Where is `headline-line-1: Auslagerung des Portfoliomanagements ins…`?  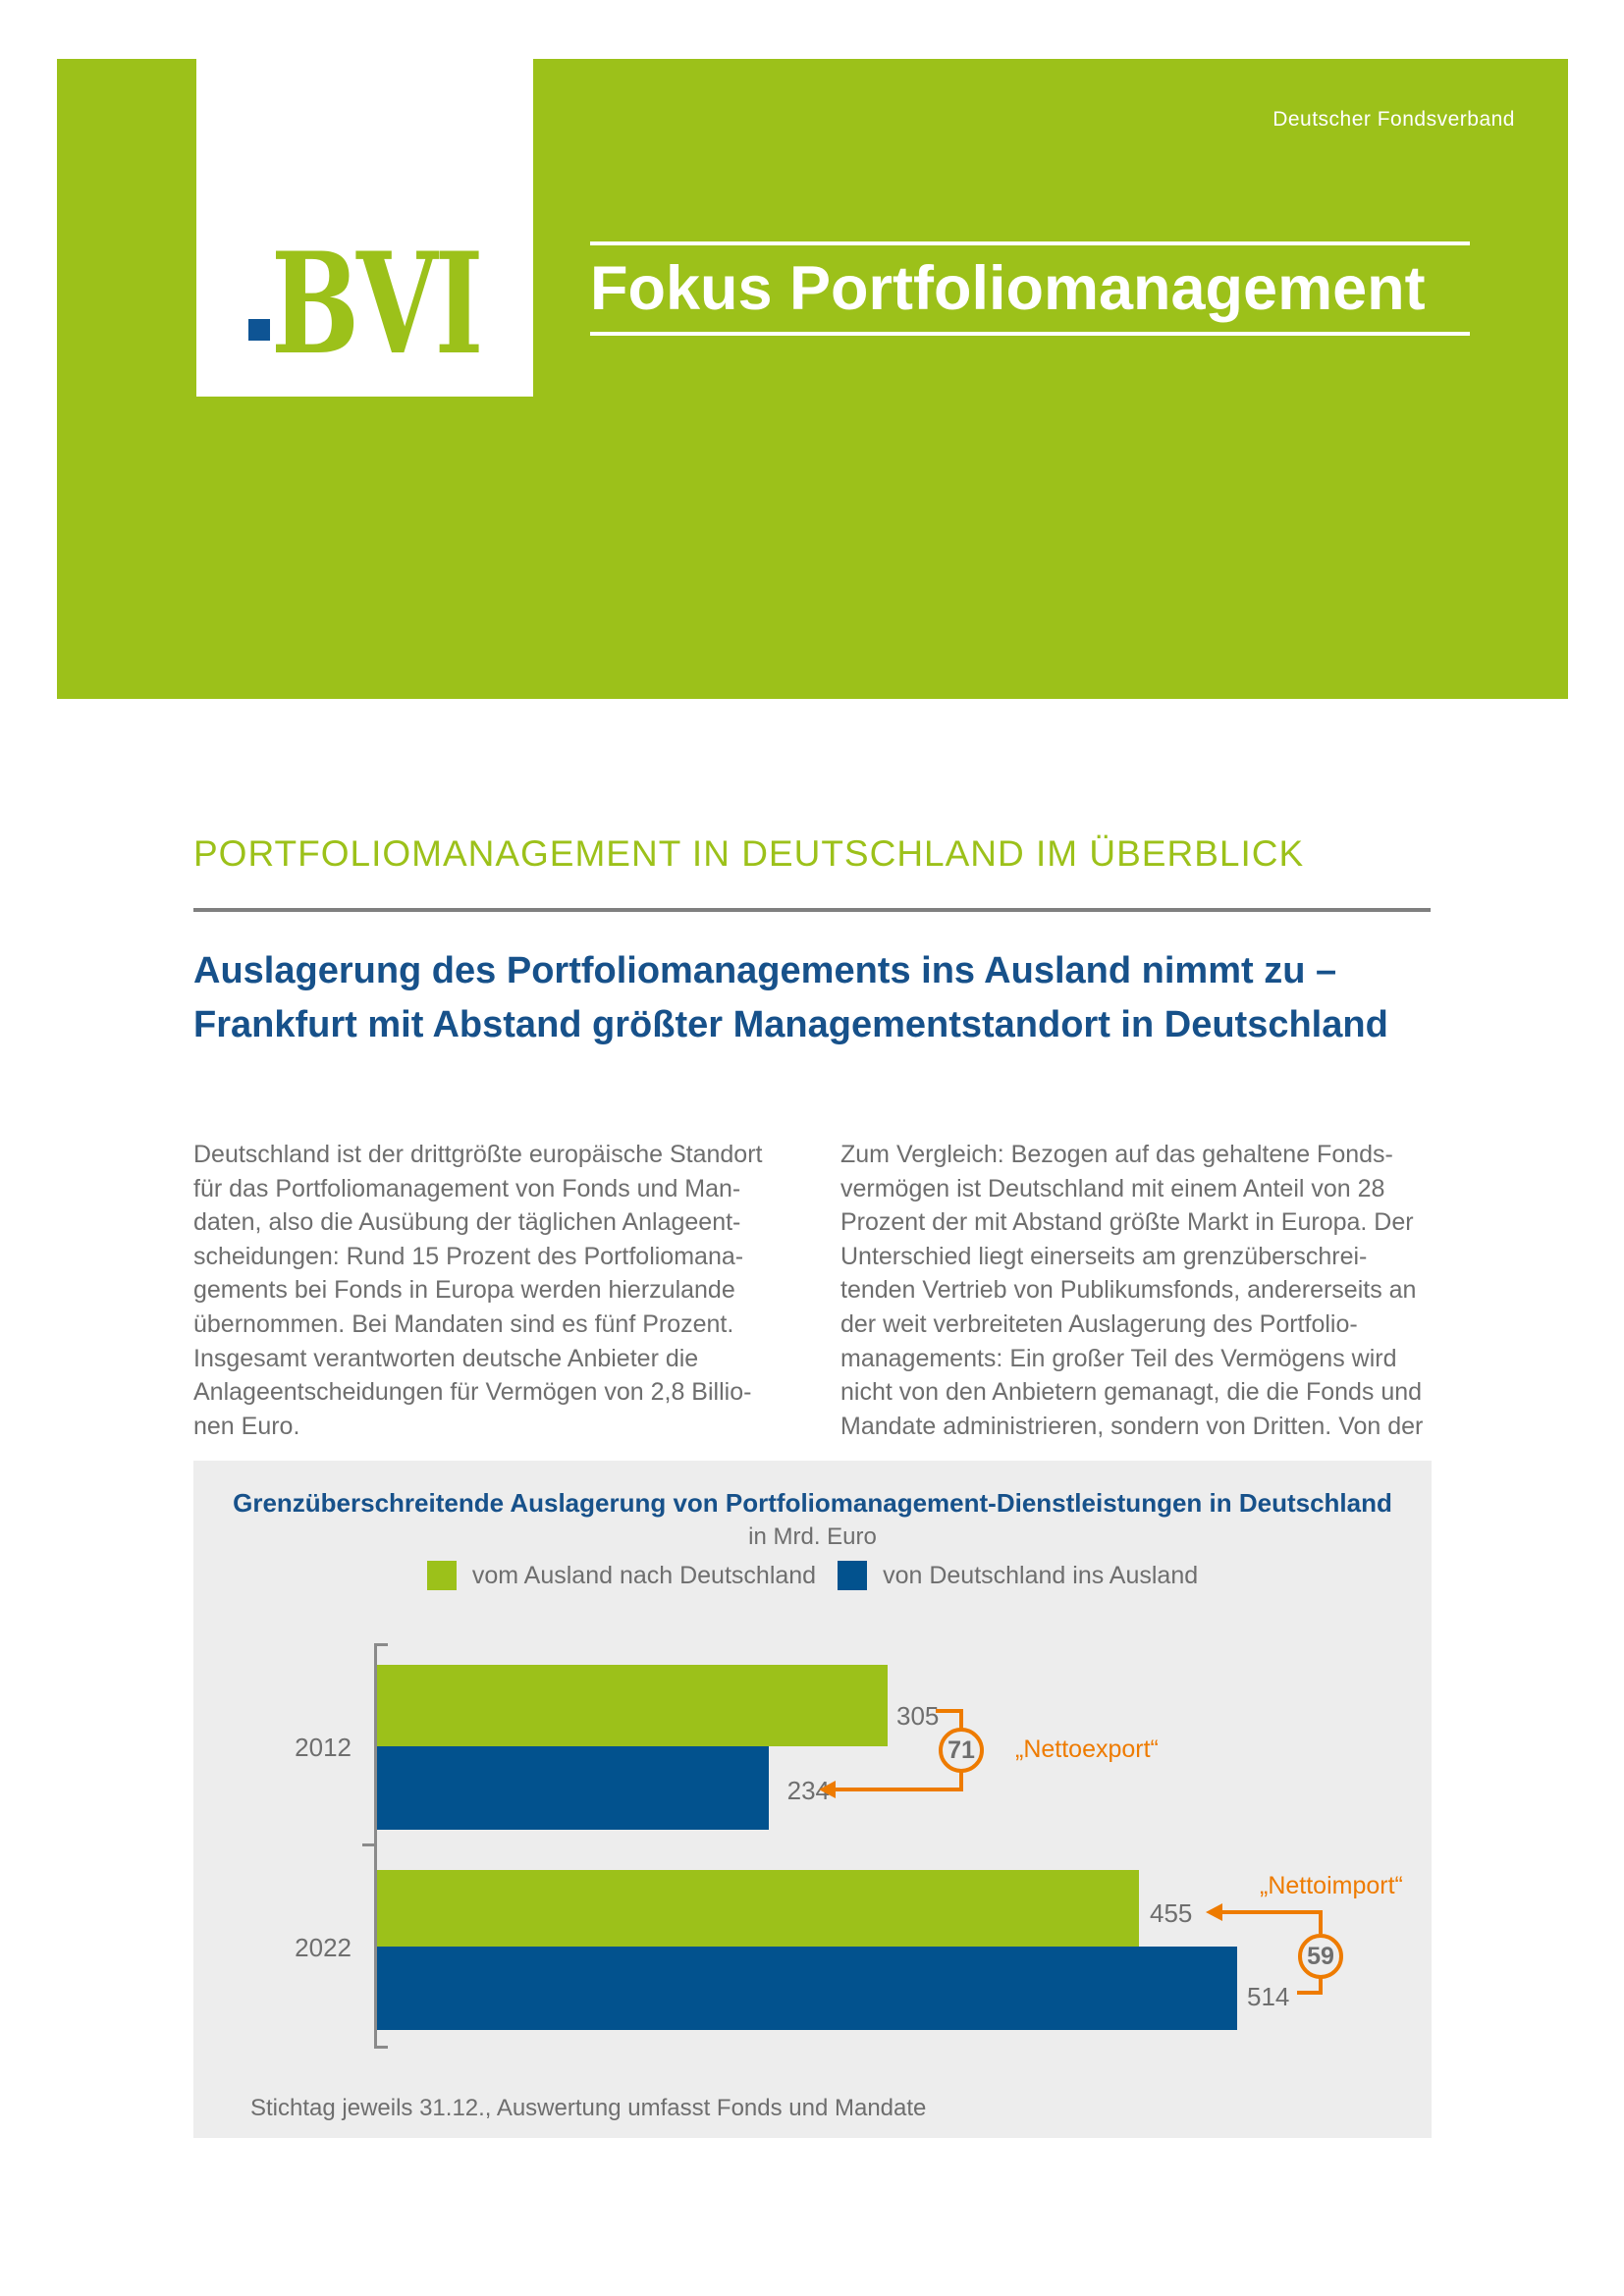
headline-line-1: Auslagerung des Portfoliomanagements ins… is located at coordinates (765, 971).